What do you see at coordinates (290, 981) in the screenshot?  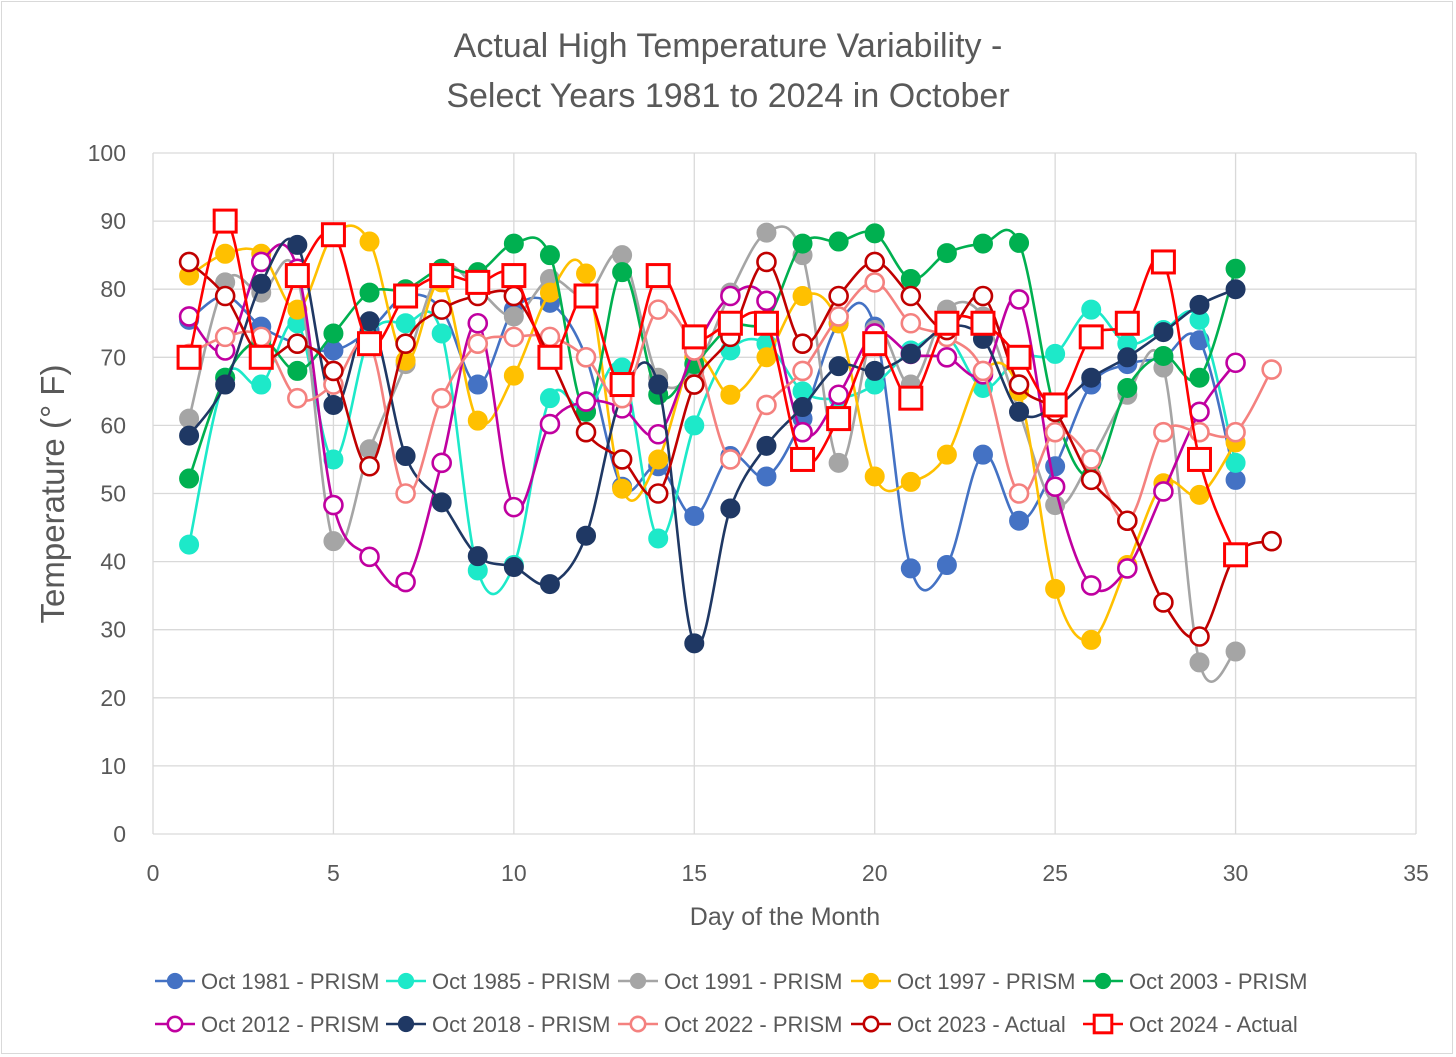 I see `legend-label: Oct 1981 - PRISM` at bounding box center [290, 981].